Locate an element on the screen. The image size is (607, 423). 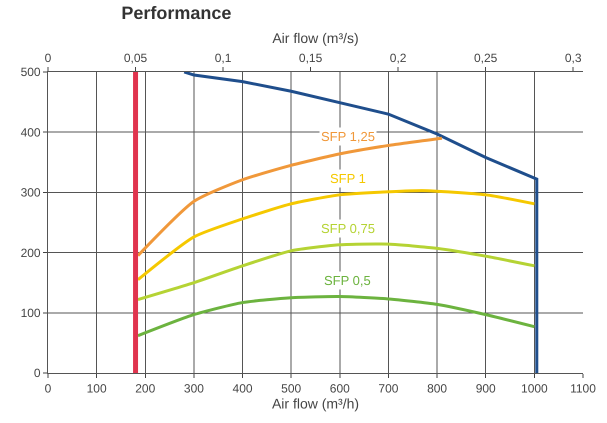
series-label: SFP 0,5 is located at coordinates (347, 280).